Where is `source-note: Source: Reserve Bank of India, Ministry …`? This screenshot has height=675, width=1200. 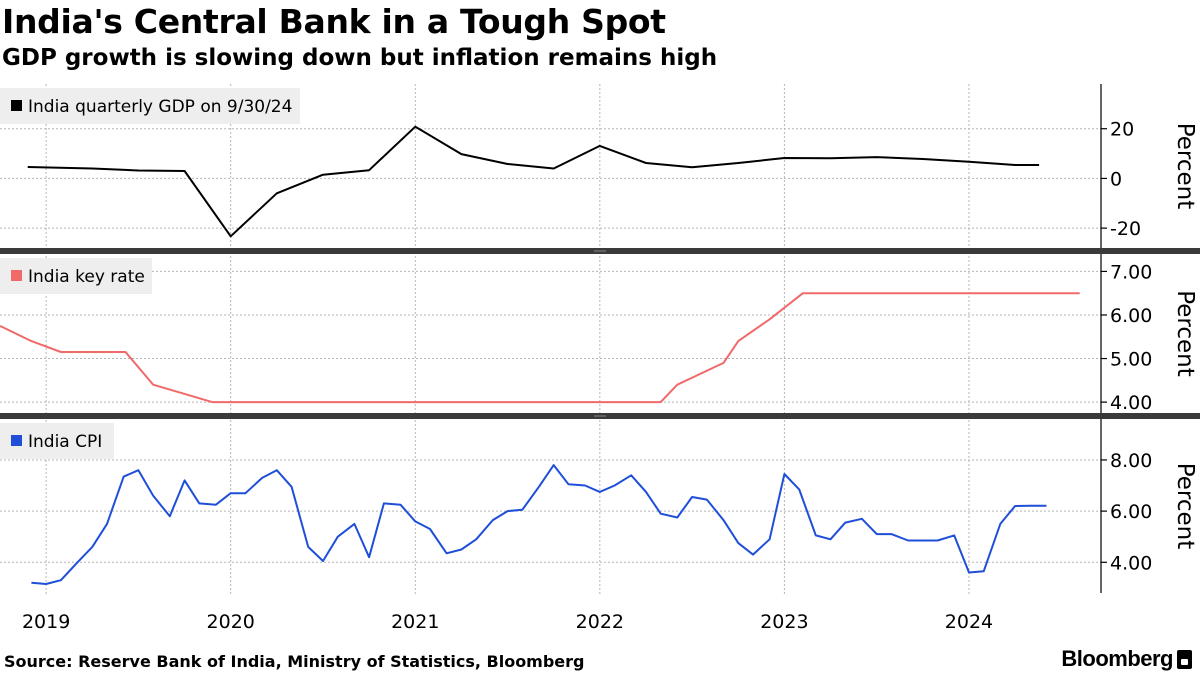 source-note: Source: Reserve Bank of India, Ministry … is located at coordinates (294, 661).